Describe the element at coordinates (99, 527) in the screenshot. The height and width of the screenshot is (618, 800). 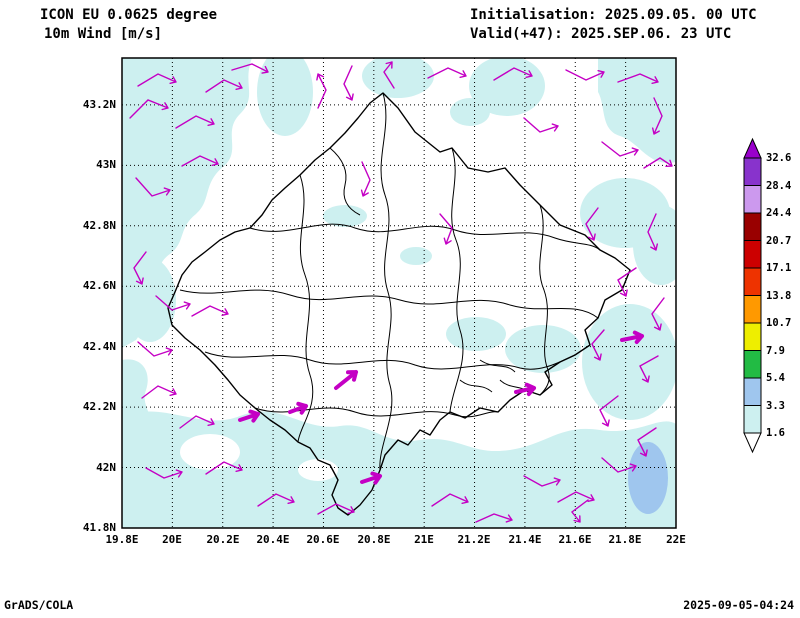
I see `y-tick-label: 41.8N` at that location.